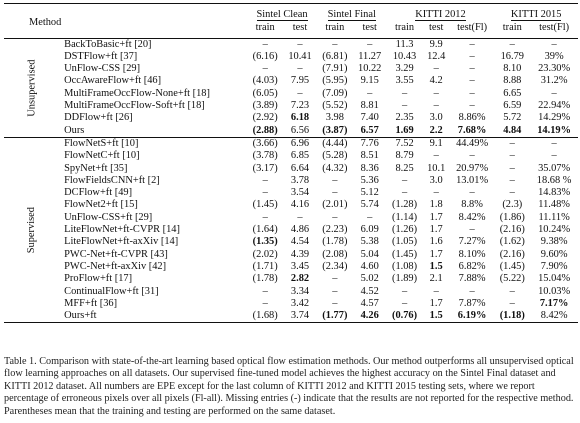 The height and width of the screenshot is (423, 580). I want to click on section-label: Unsupervised, so click(32, 88).